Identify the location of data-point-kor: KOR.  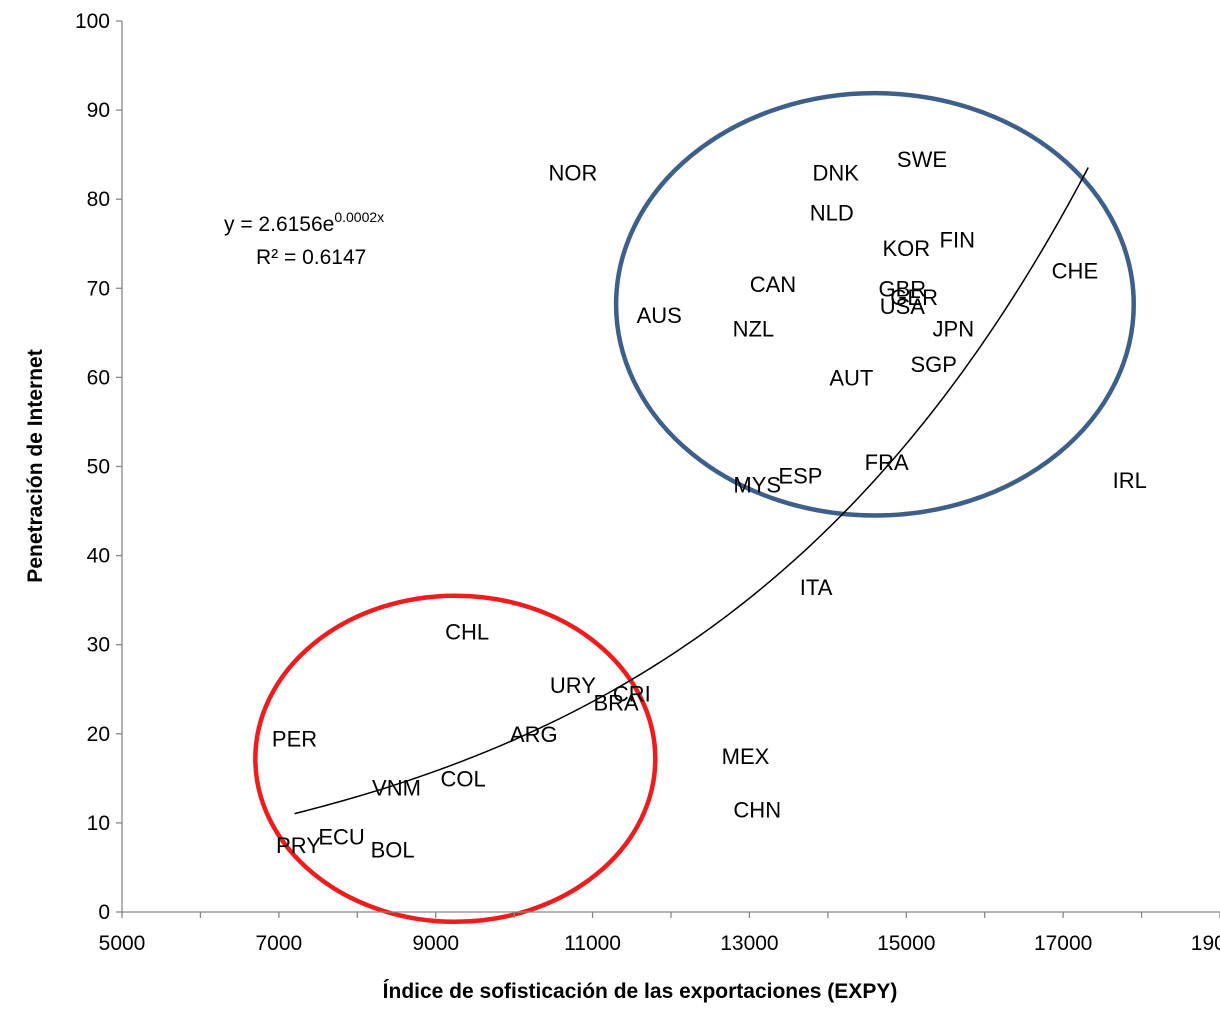
(906, 248).